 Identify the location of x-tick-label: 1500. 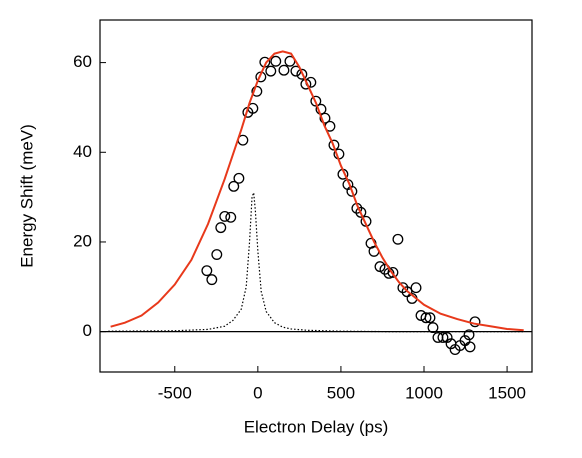
(507, 392).